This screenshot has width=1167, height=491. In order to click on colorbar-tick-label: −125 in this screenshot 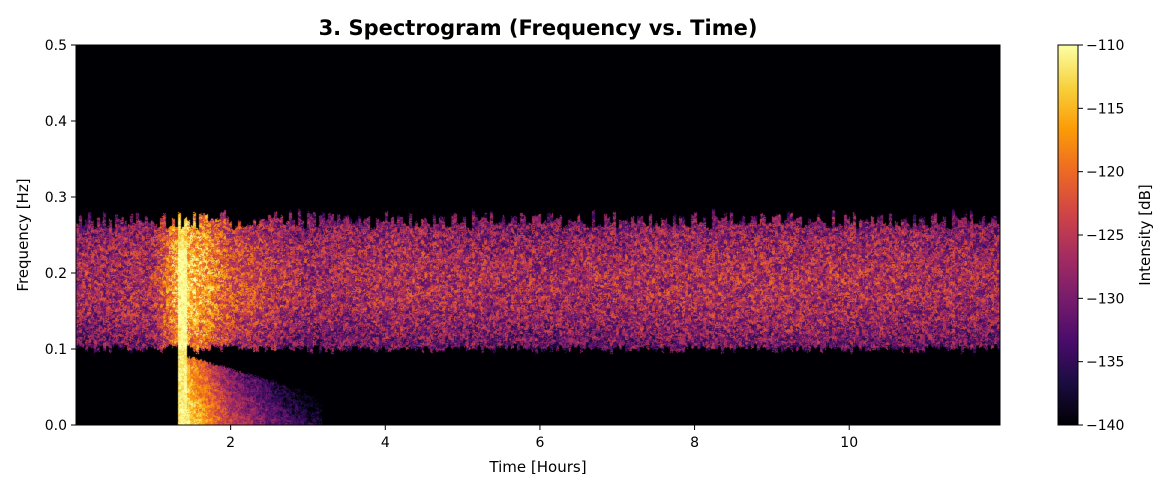, I will do `click(1105, 236)`.